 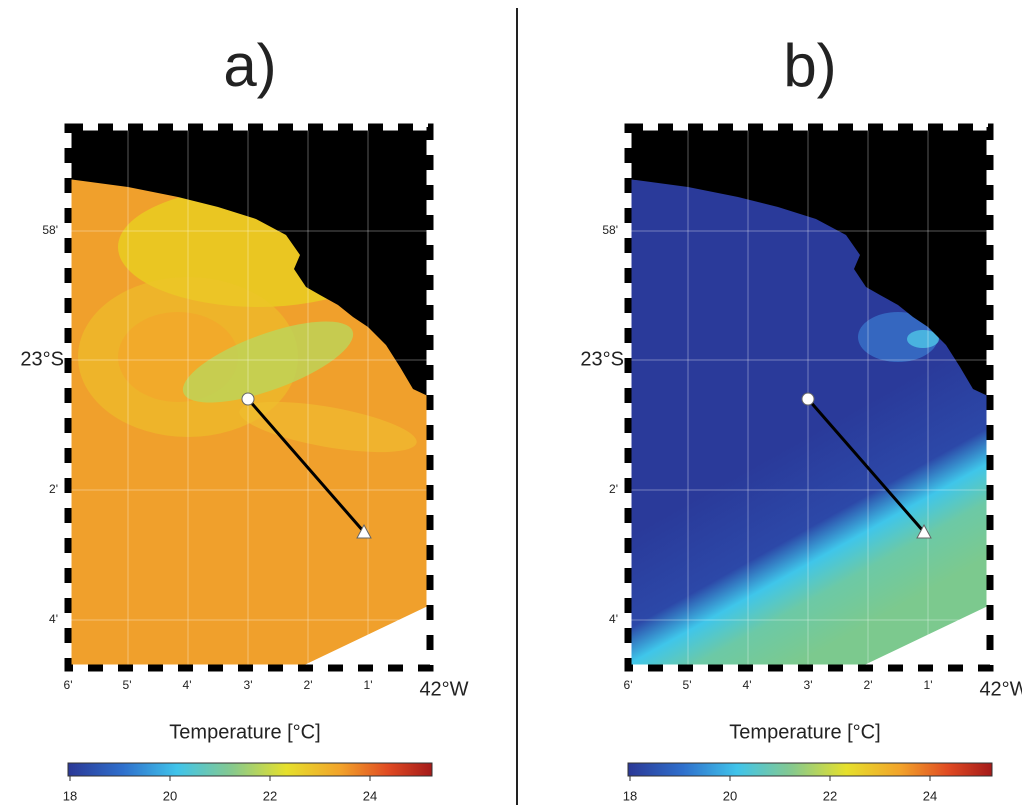 What do you see at coordinates (809, 65) in the screenshot?
I see `panel-label: b)` at bounding box center [809, 65].